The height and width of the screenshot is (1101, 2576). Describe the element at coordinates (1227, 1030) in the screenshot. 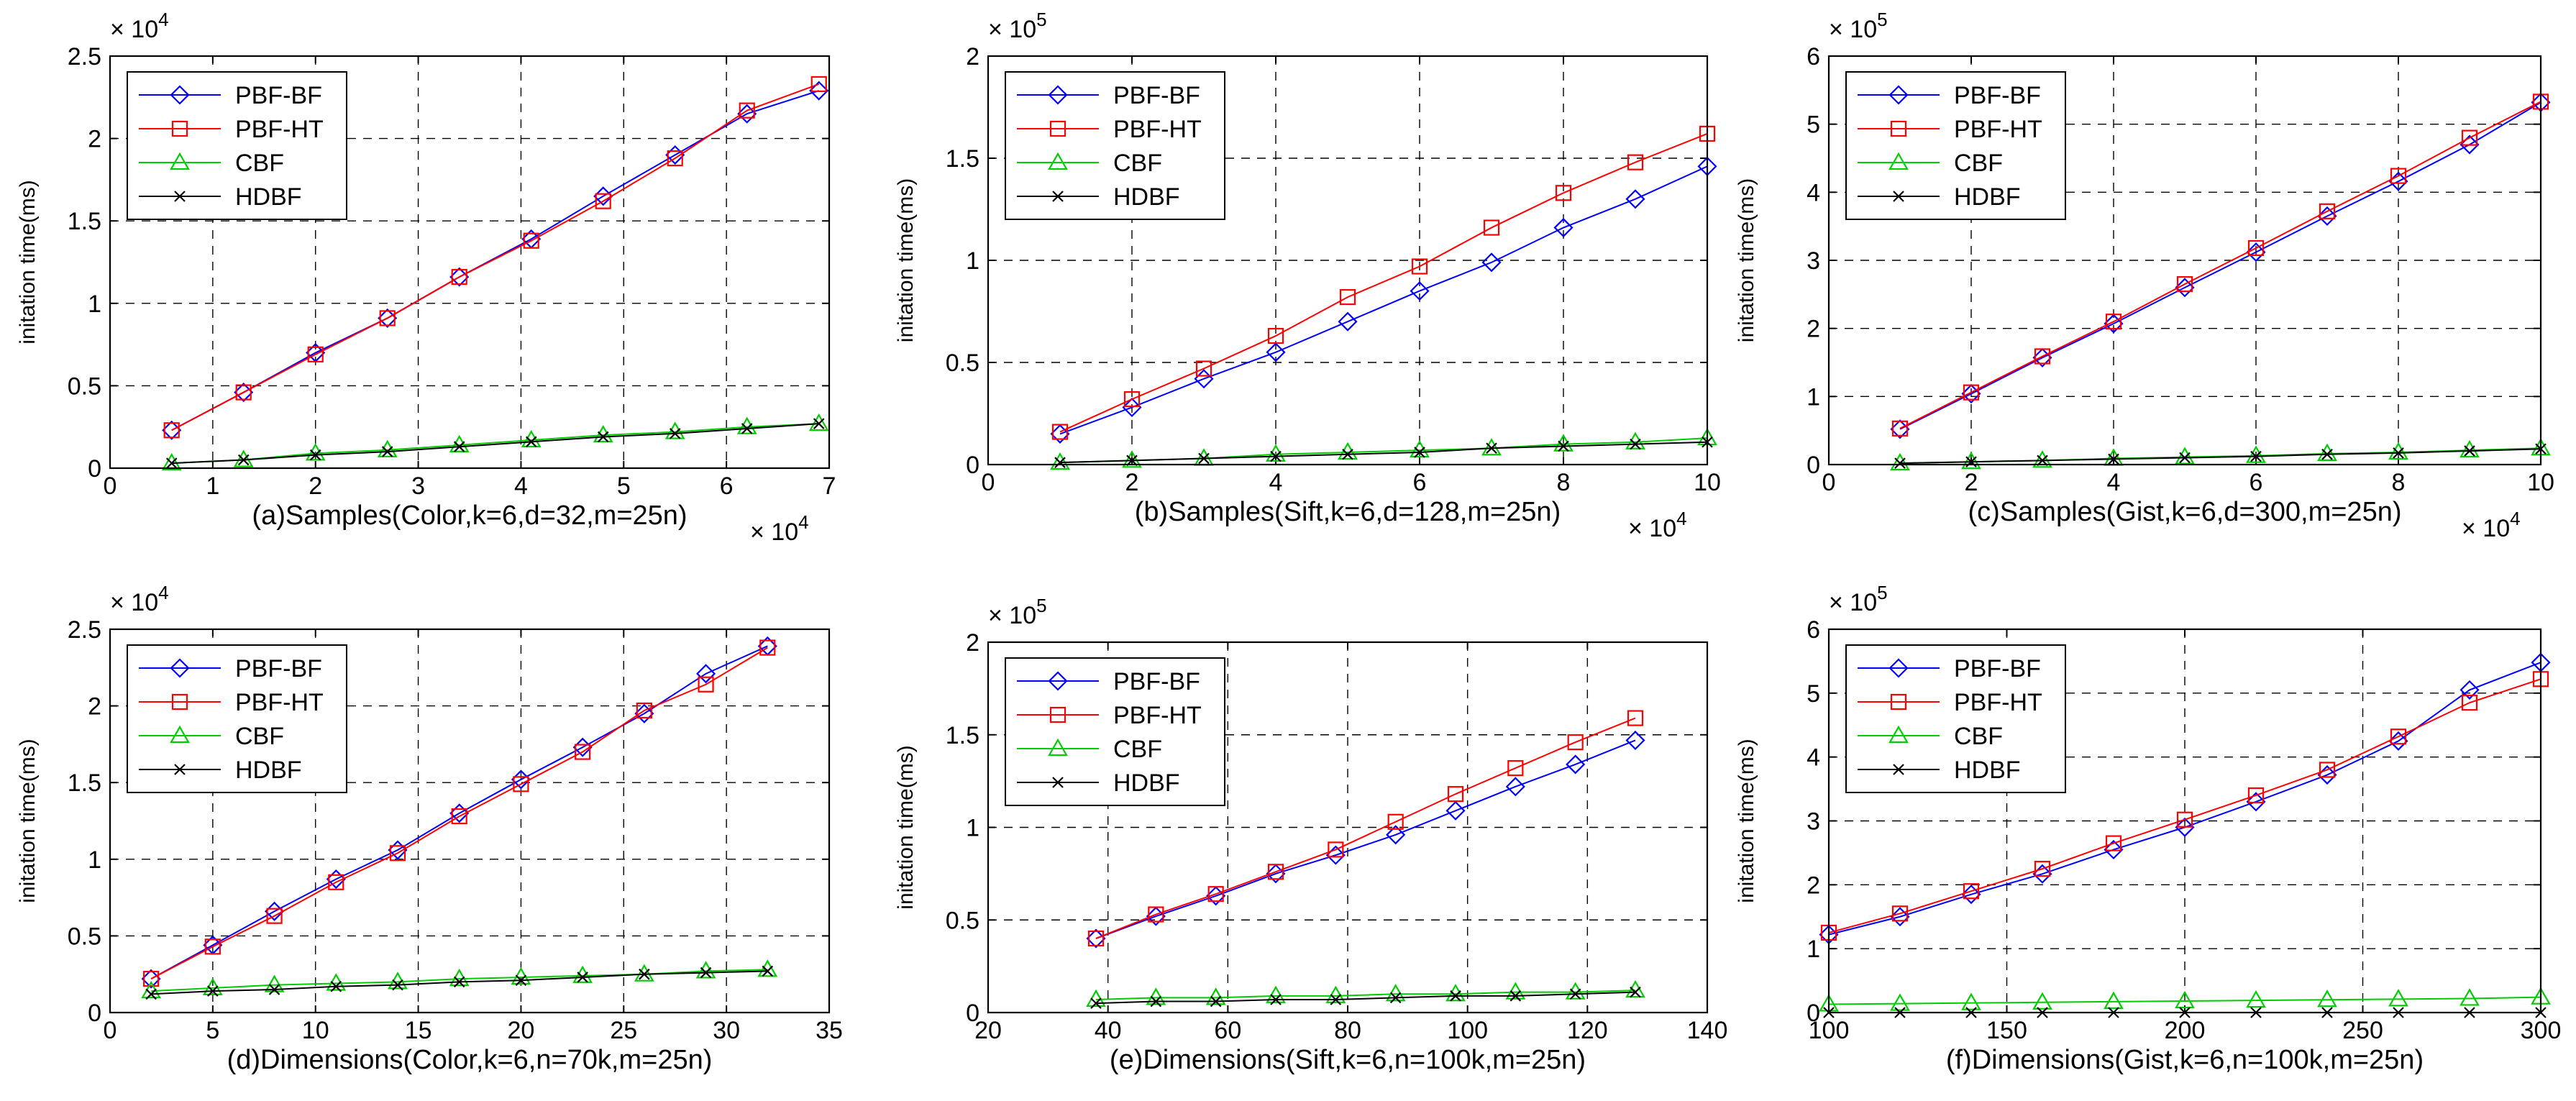

I see `x-tick-label: 60` at that location.